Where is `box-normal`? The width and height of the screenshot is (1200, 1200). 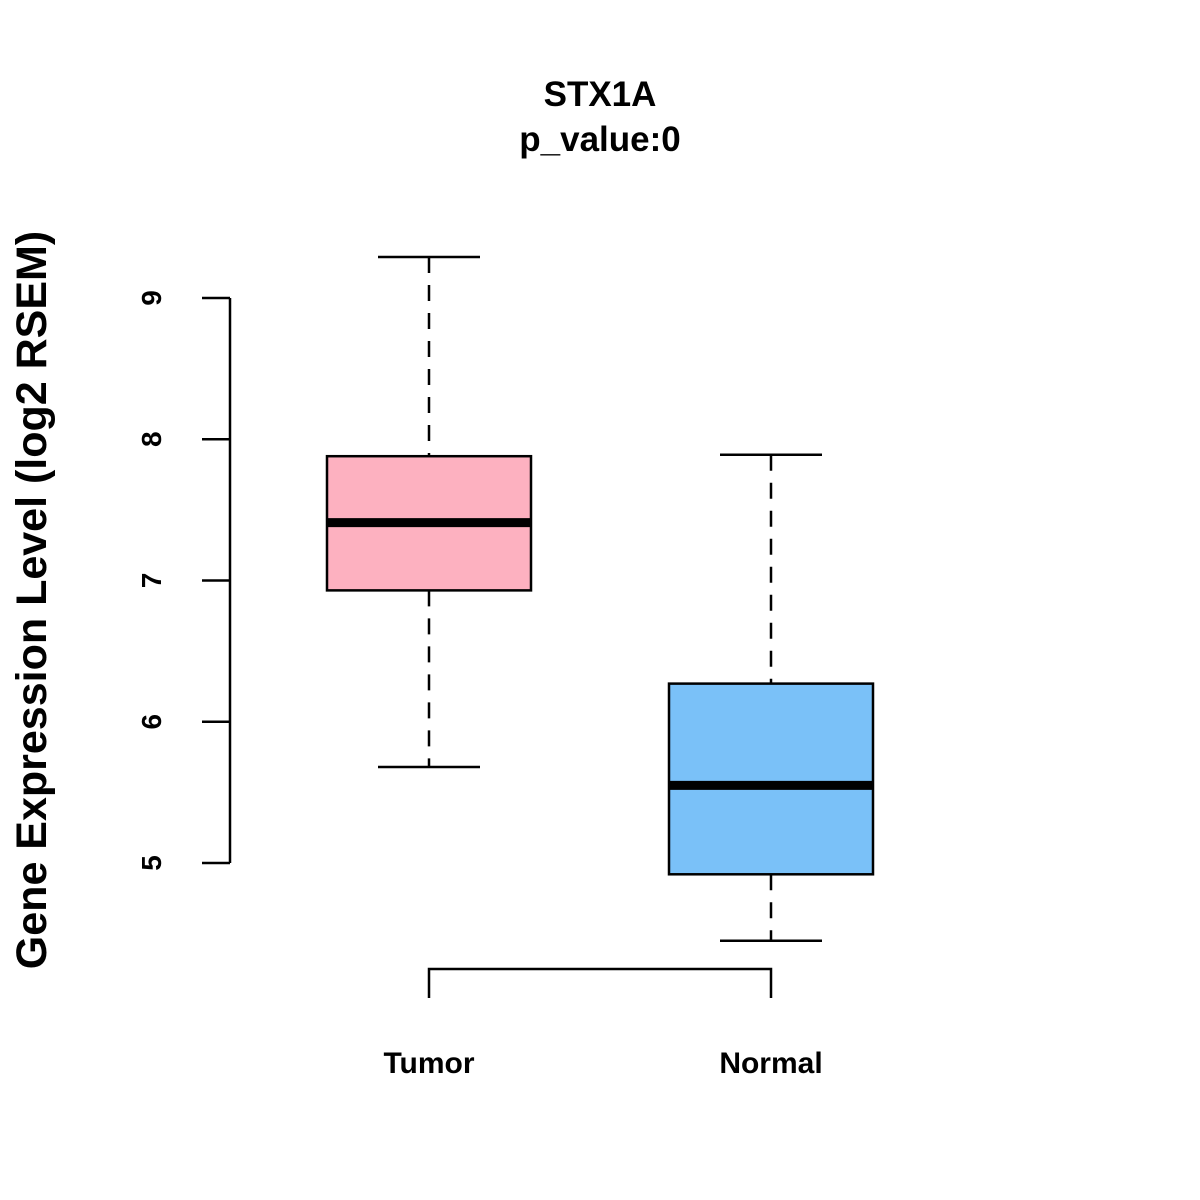 box-normal is located at coordinates (771, 697).